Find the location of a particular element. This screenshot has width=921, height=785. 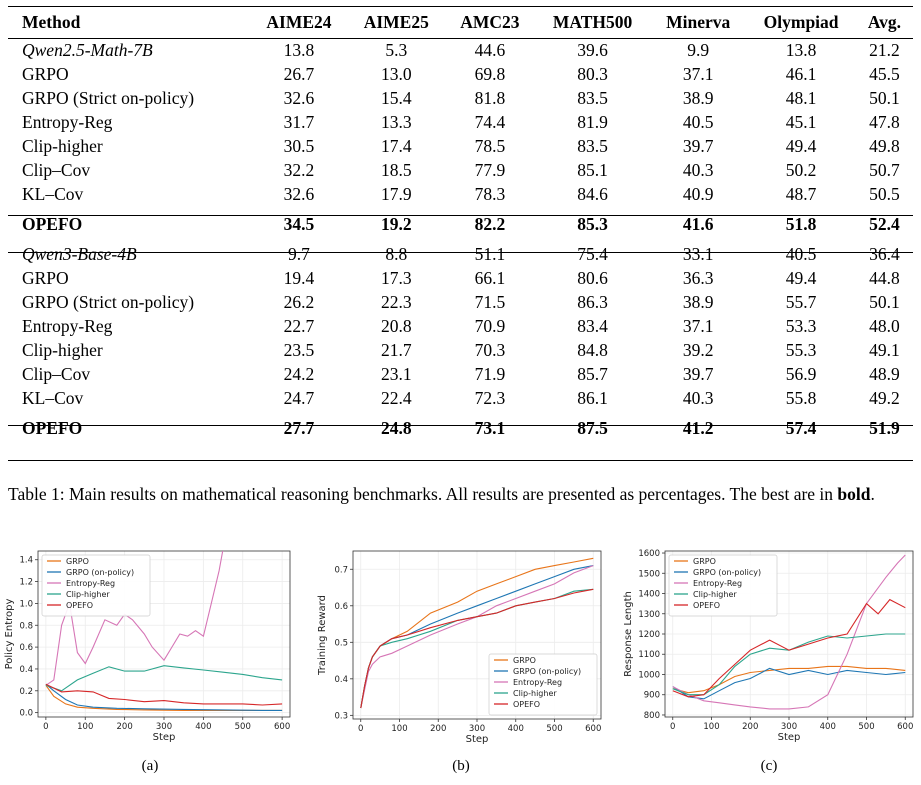

score-cell: 81.8 is located at coordinates (490, 98).